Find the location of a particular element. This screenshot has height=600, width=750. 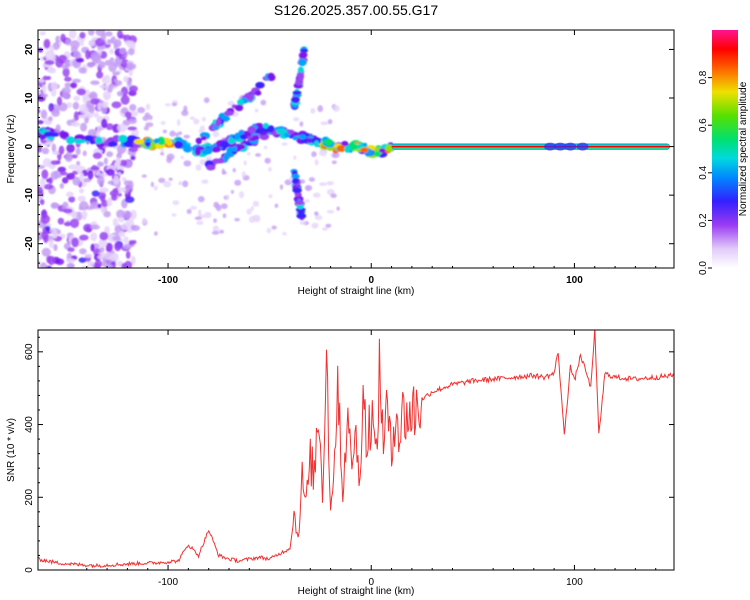

colorbar-tick-label: 0.2 is located at coordinates (703, 220).